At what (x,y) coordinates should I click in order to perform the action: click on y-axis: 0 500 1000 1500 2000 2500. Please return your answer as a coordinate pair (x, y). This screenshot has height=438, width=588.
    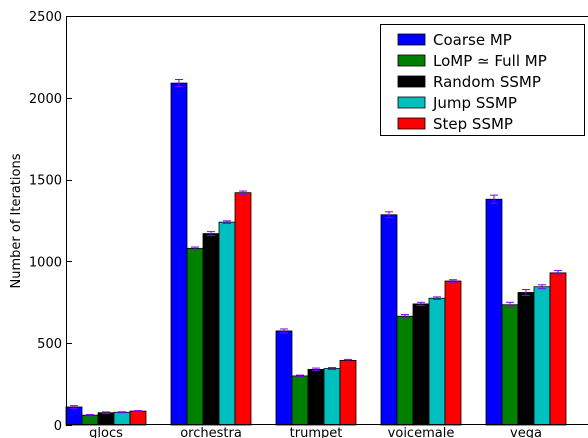
    Looking at the image, I should click on (50, 222).